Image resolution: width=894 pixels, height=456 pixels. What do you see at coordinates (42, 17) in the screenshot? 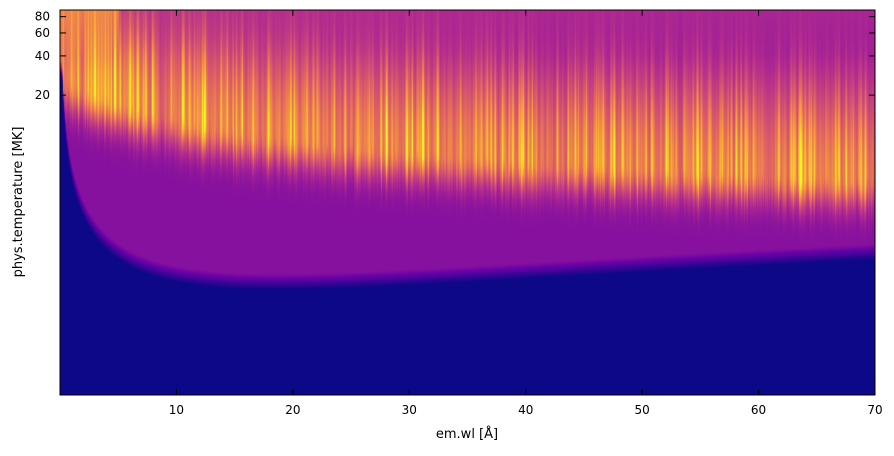
I see `y-tick-label: 80` at bounding box center [42, 17].